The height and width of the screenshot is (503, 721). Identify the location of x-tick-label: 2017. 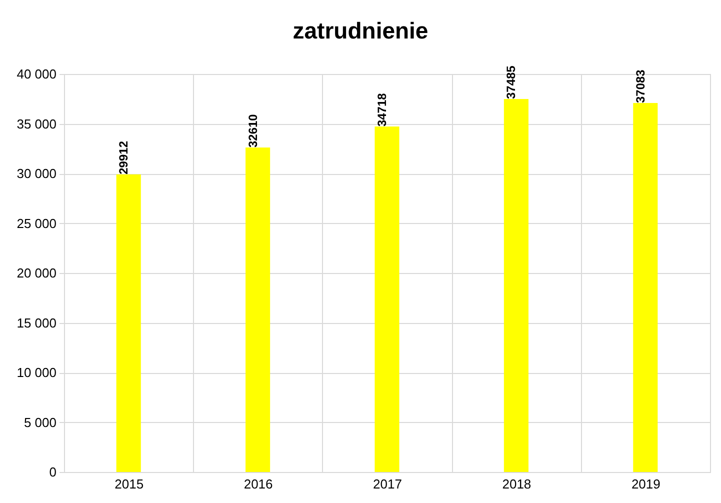
(387, 484).